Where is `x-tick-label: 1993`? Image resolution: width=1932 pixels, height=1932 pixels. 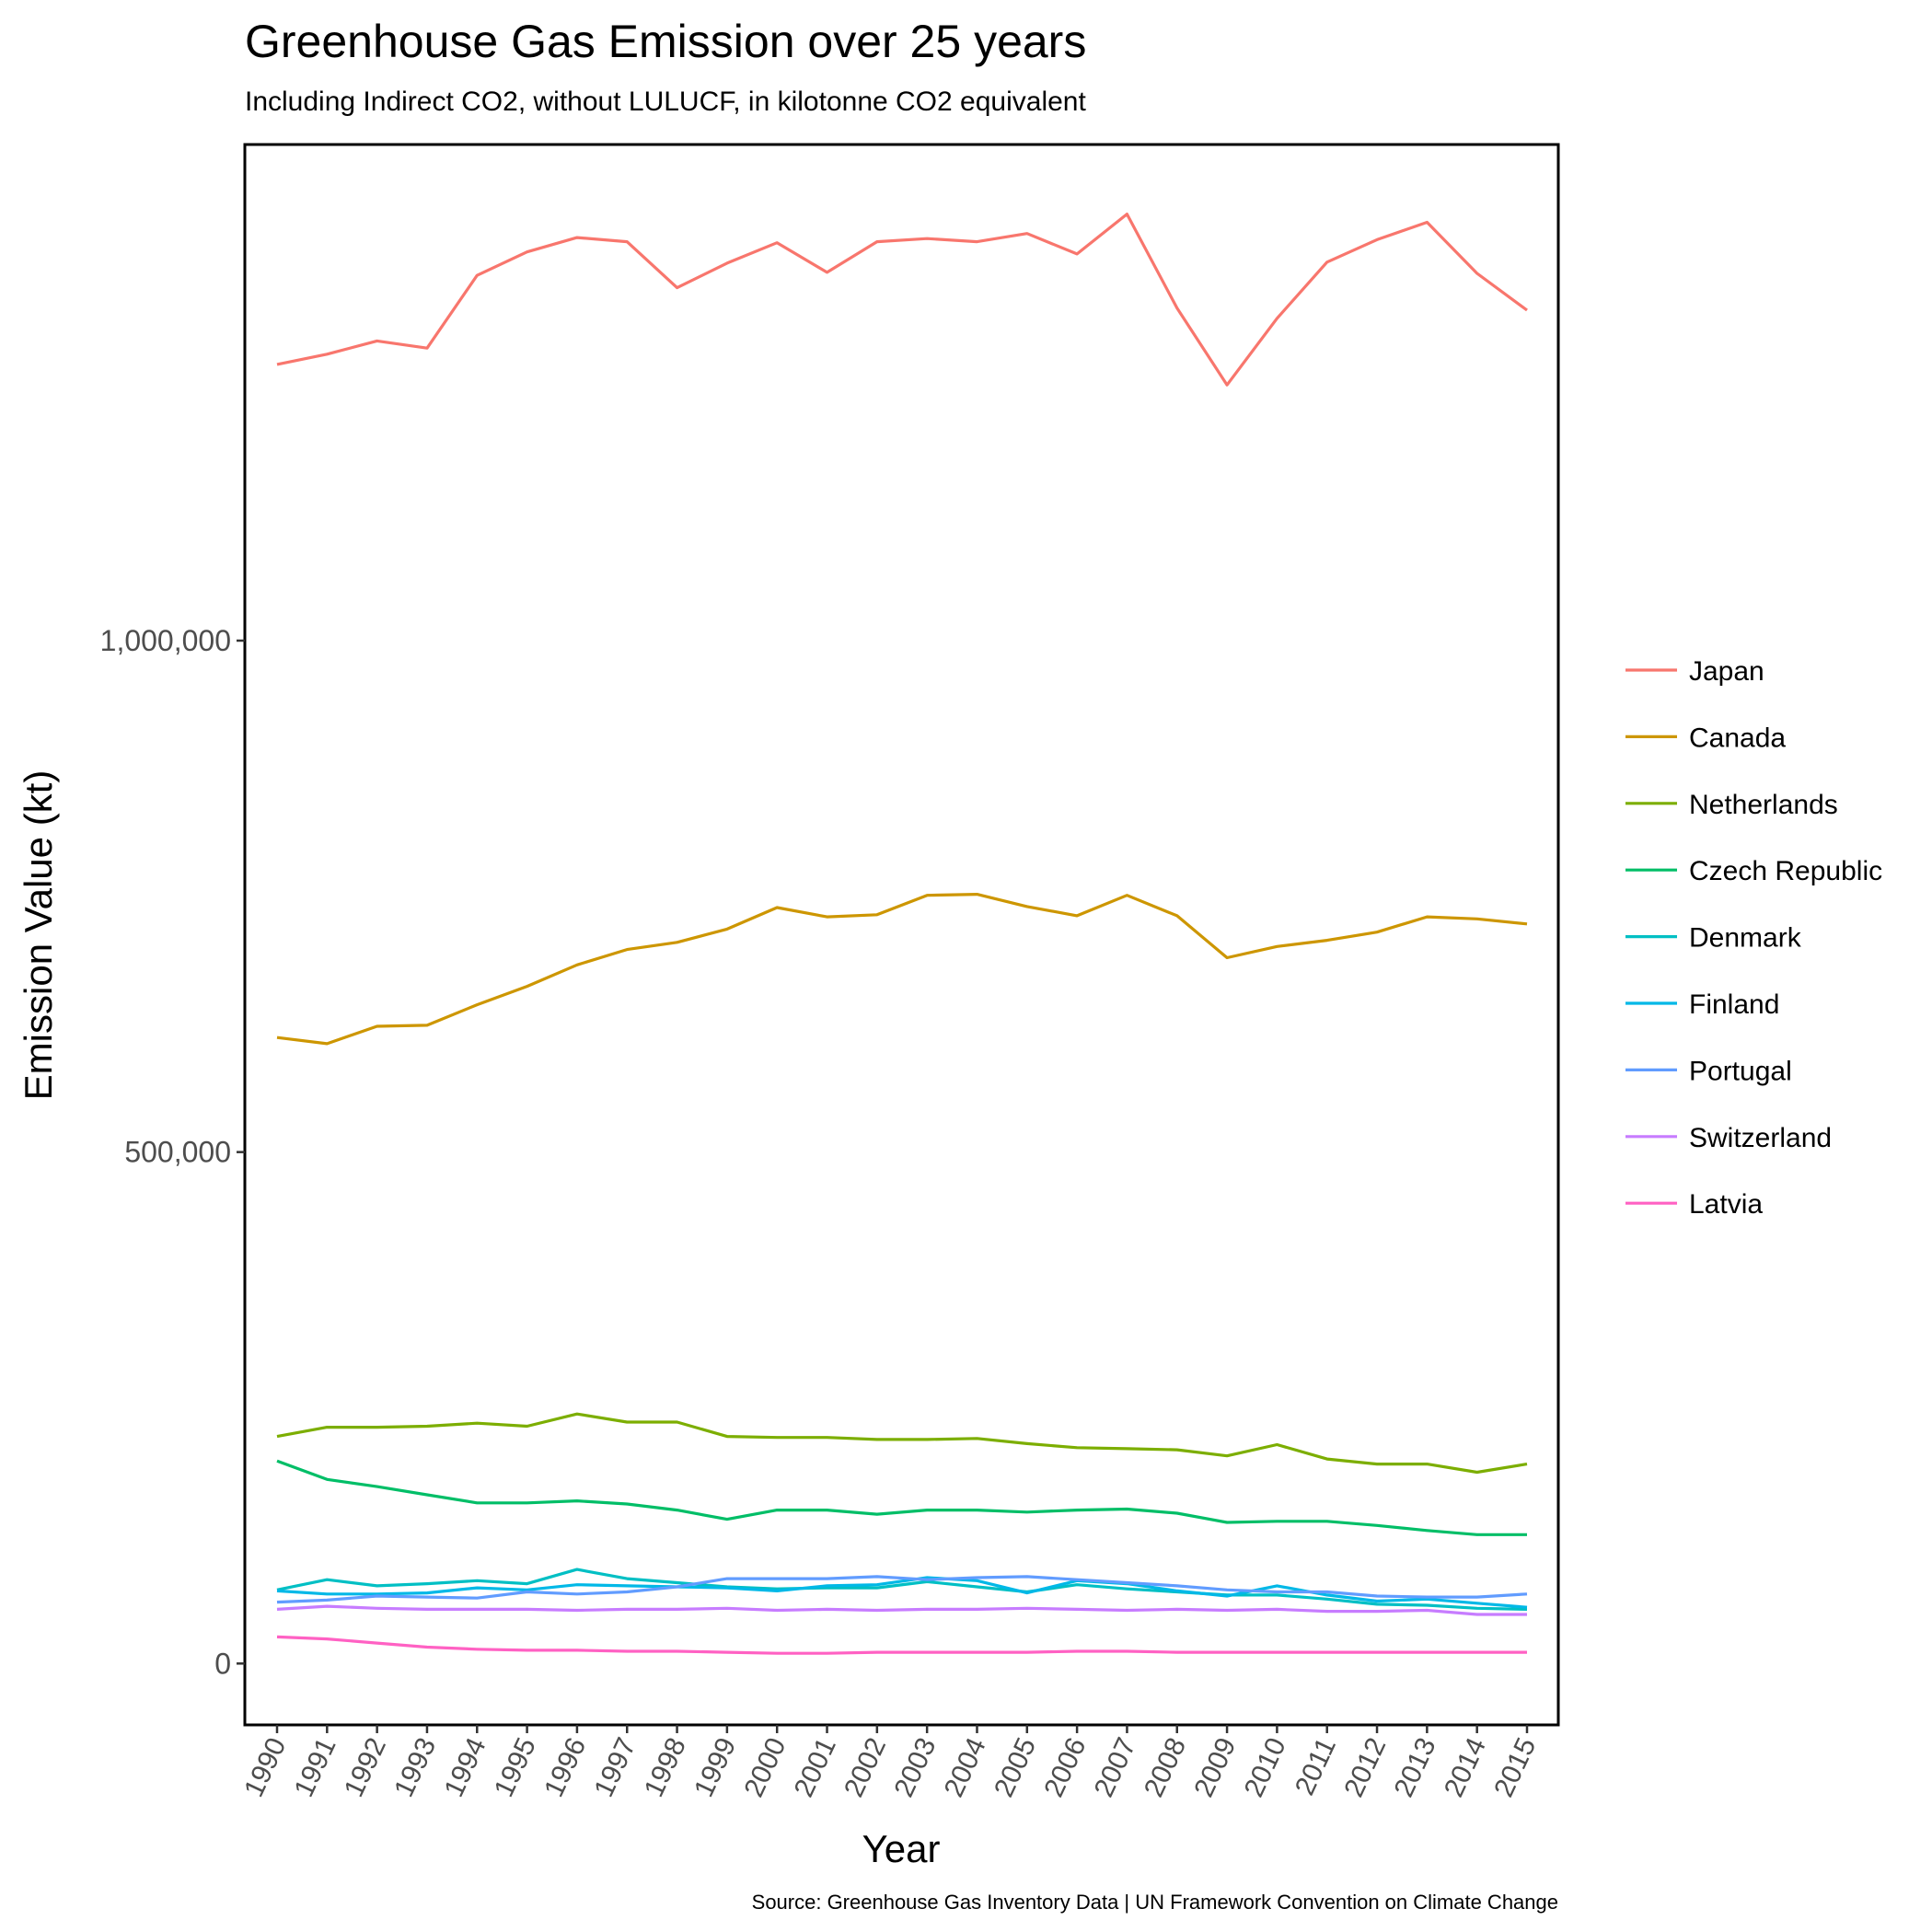
x-tick-label: 1993 is located at coordinates (415, 1767).